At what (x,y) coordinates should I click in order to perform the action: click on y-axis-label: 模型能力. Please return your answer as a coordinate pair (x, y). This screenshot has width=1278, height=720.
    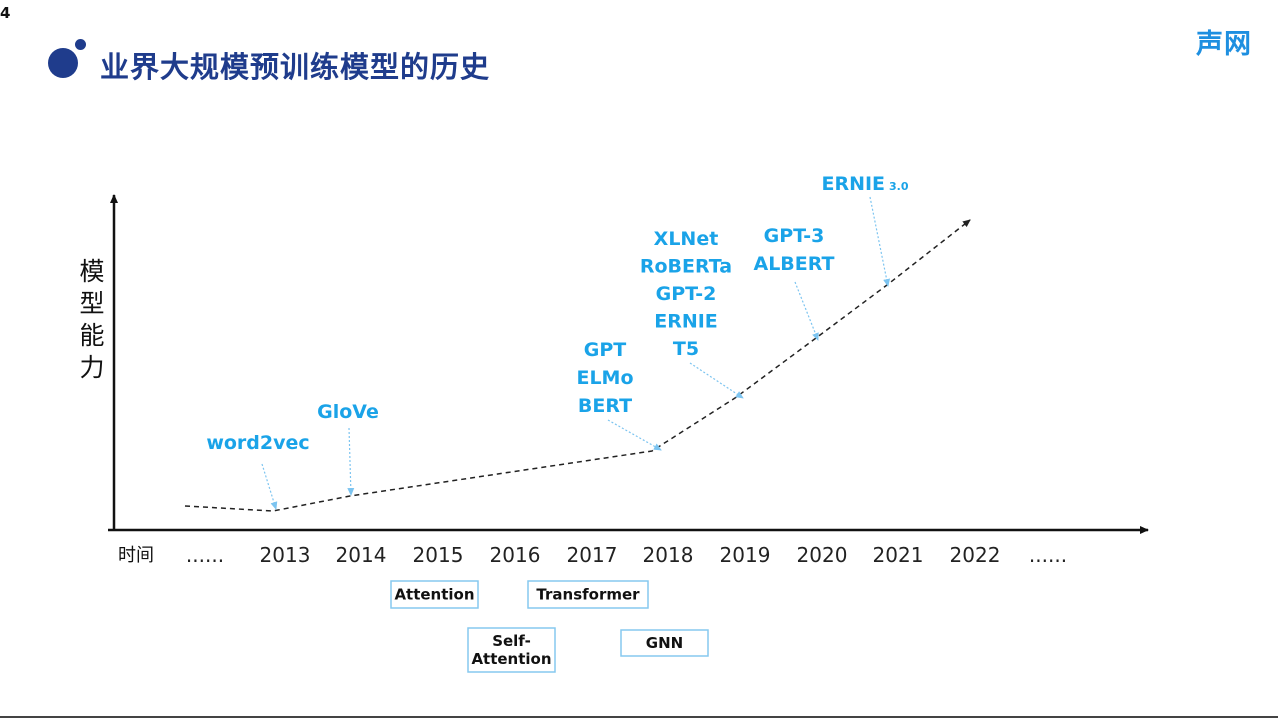
    Looking at the image, I should click on (91, 319).